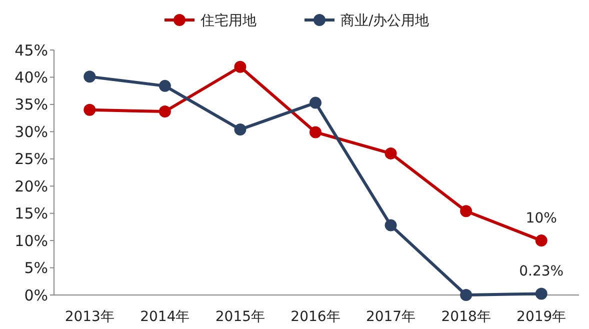 The width and height of the screenshot is (589, 329). What do you see at coordinates (240, 317) in the screenshot?
I see `x-tick-label: 2015年` at bounding box center [240, 317].